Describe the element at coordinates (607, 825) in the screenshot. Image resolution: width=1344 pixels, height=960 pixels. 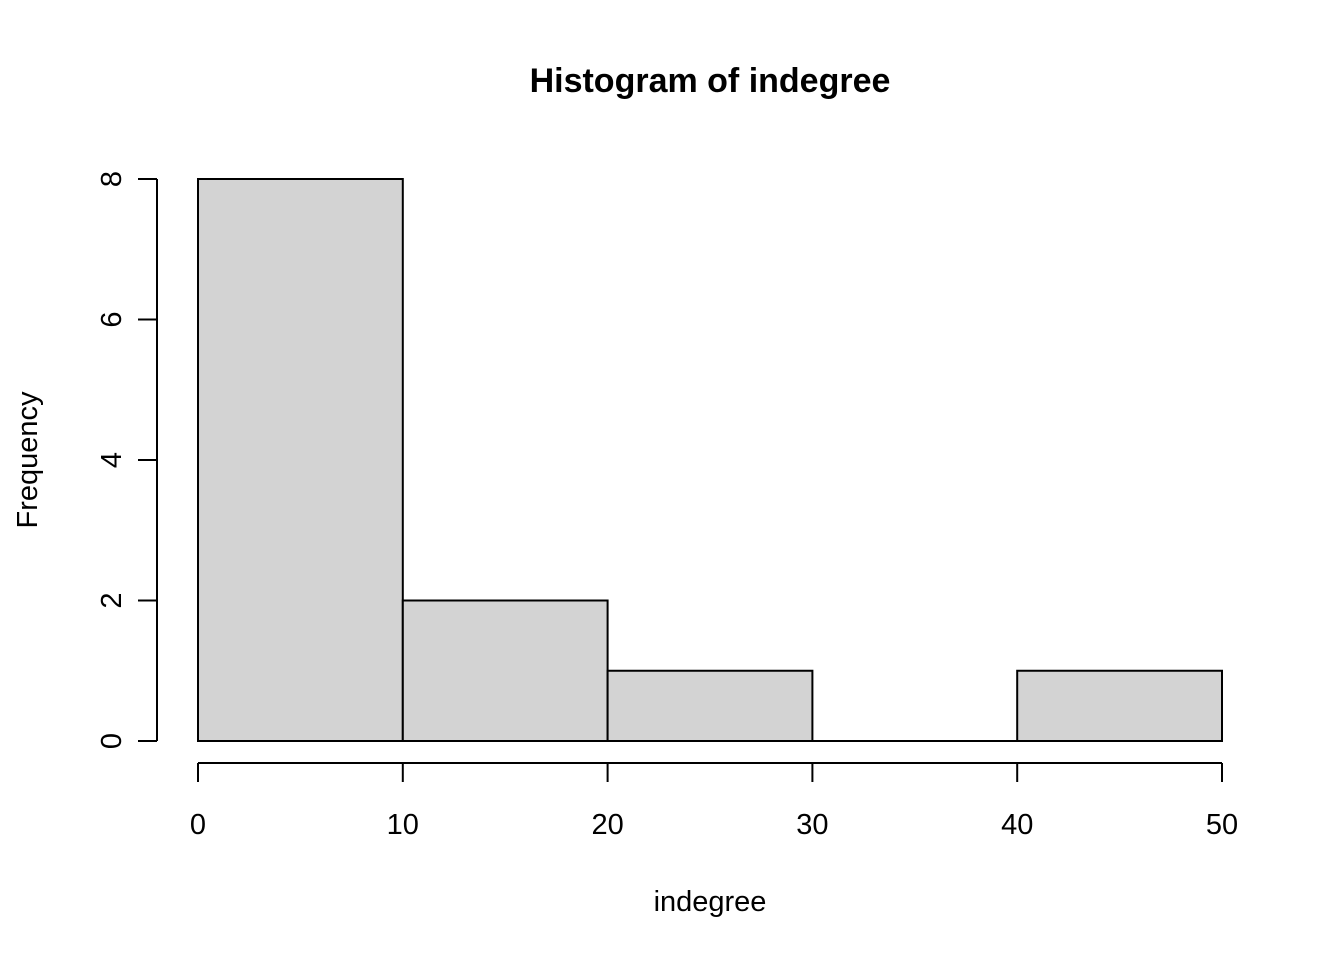
I see `x-tick-label-20: 20` at that location.